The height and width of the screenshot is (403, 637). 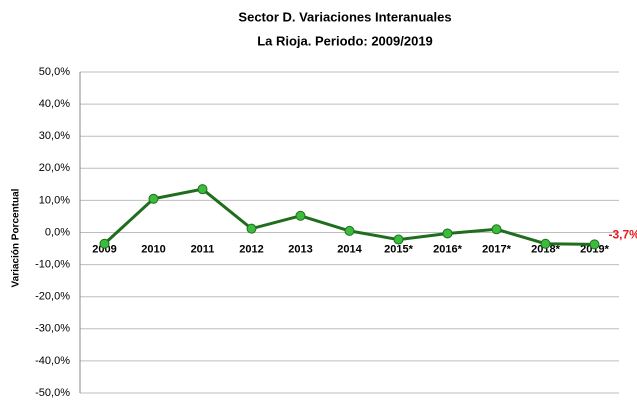 I want to click on x-tick-label: 2017*, so click(x=496, y=249).